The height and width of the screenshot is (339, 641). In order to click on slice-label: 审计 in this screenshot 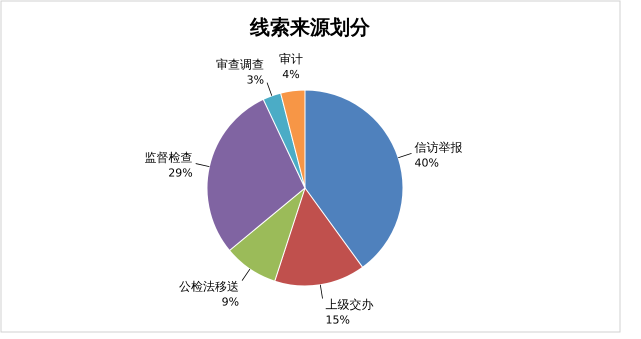, I will do `click(290, 59)`.